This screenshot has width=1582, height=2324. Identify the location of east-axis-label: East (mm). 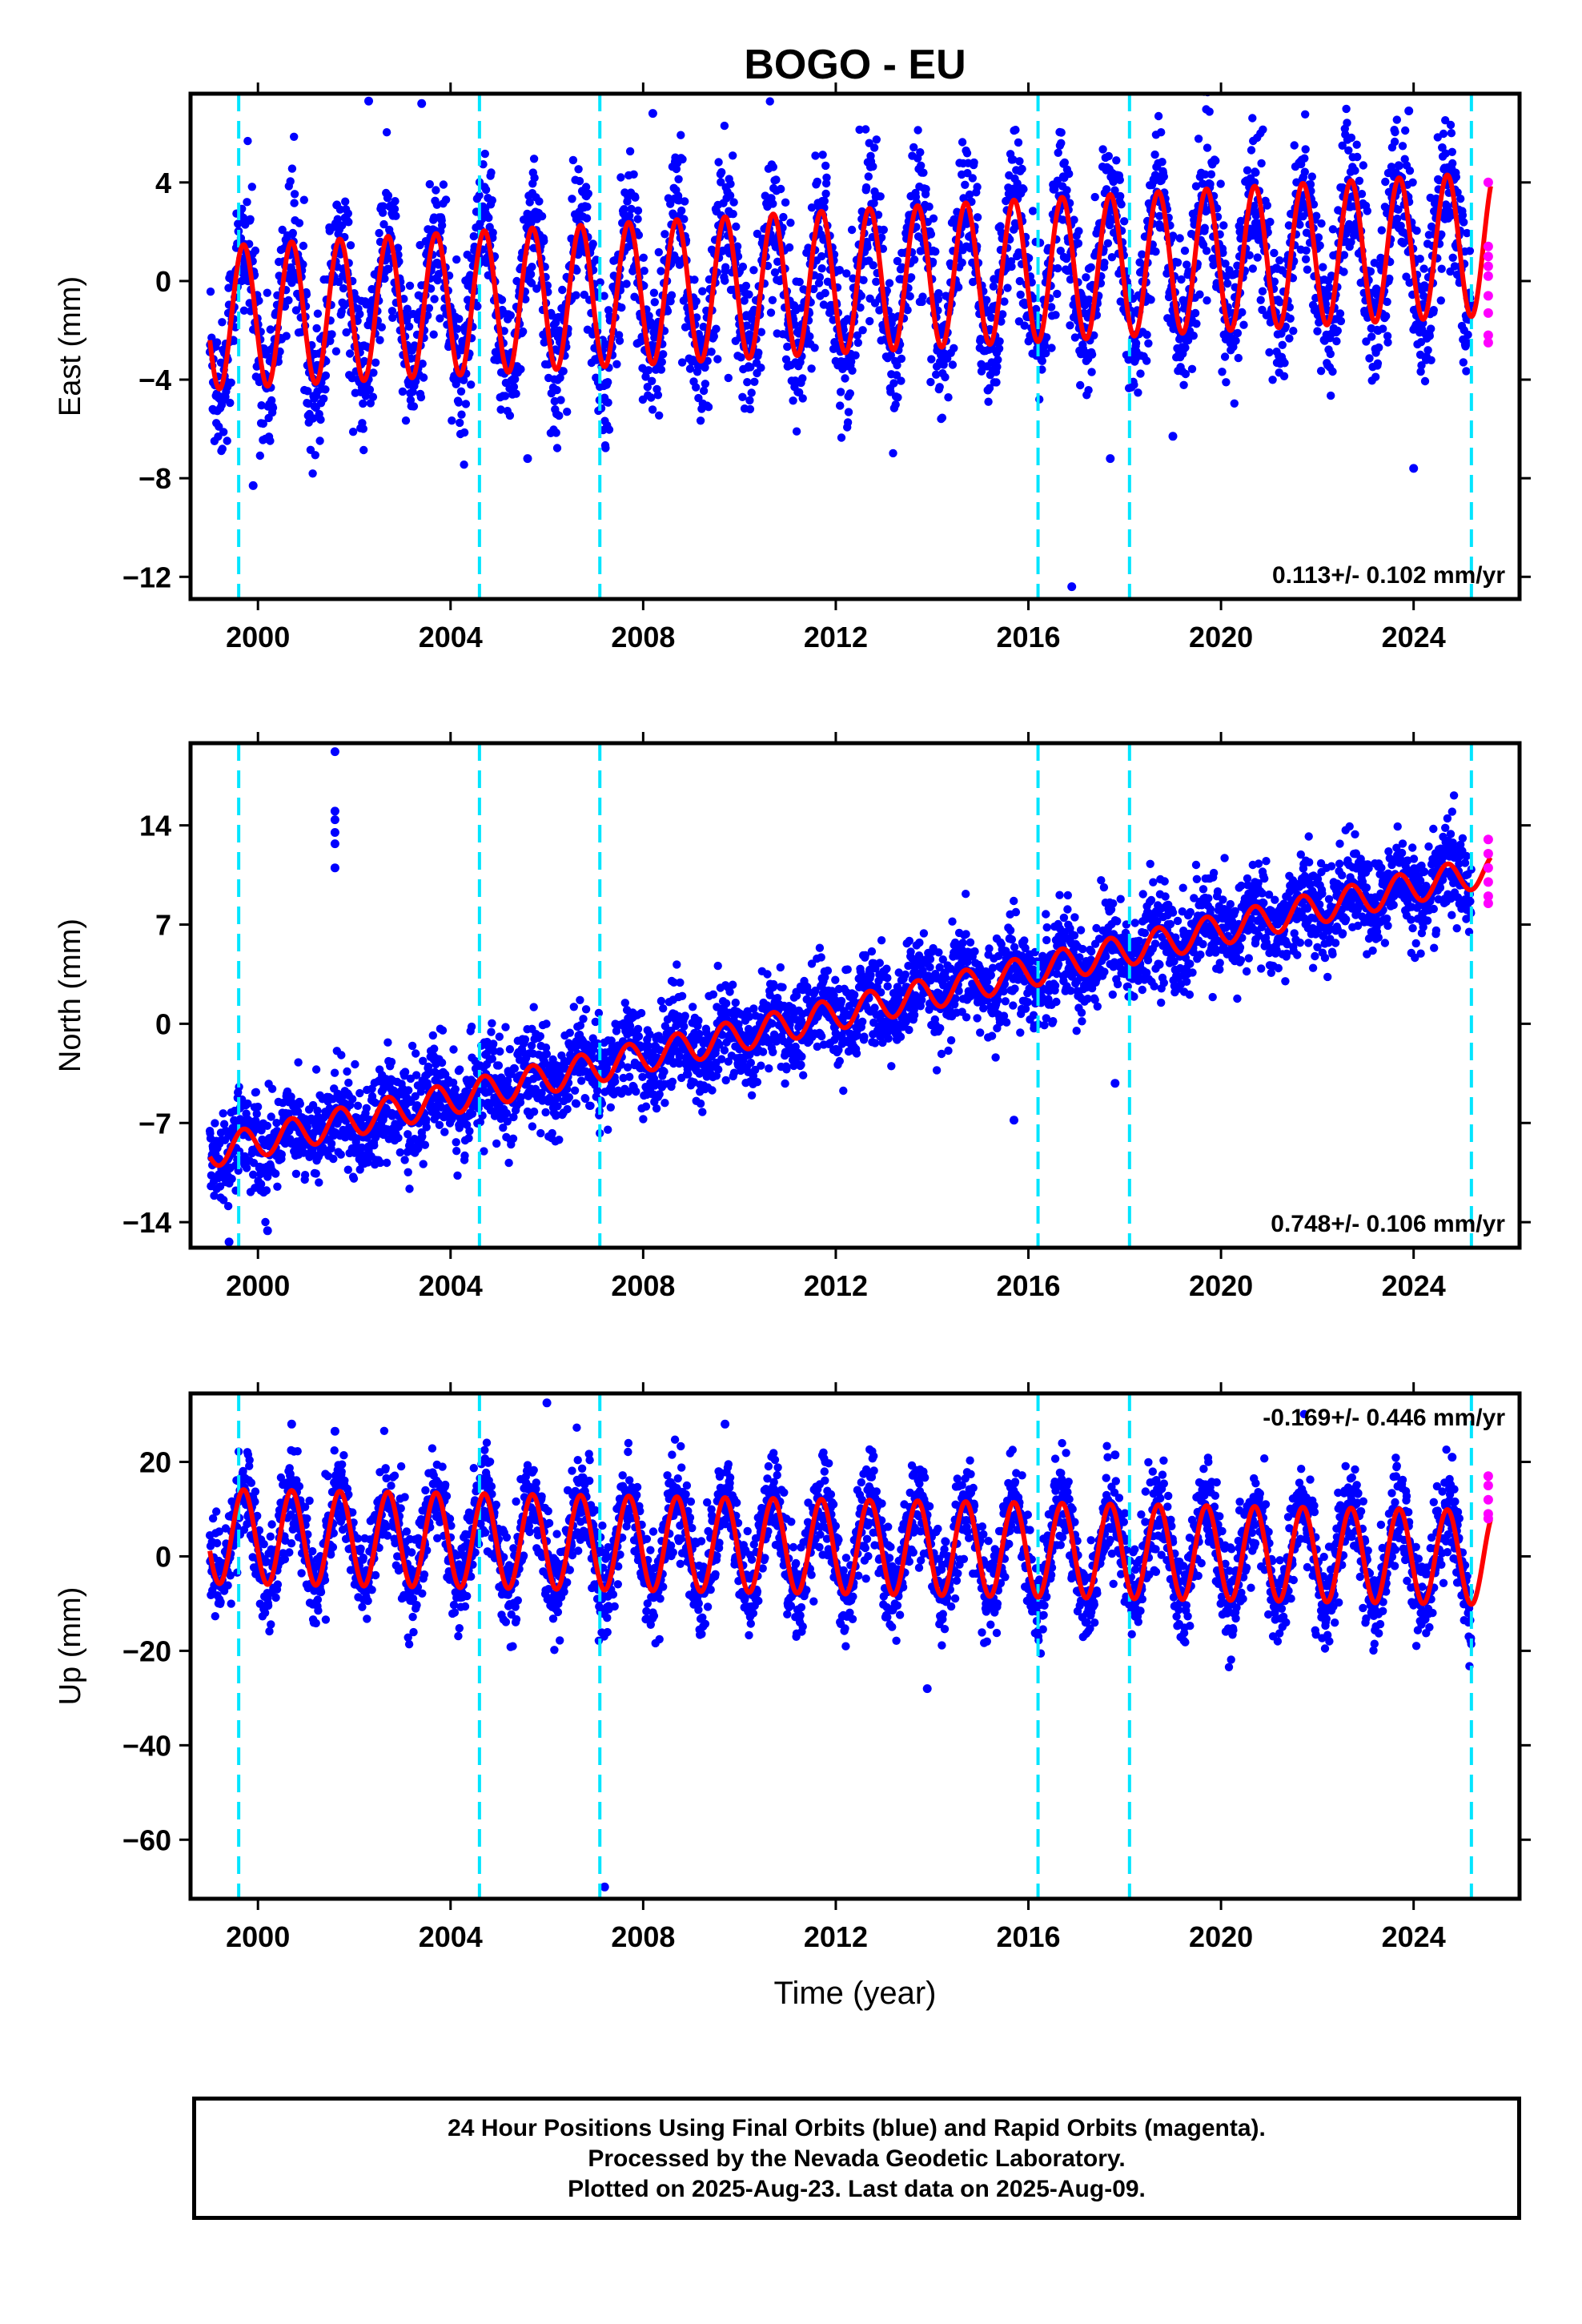
(70, 346).